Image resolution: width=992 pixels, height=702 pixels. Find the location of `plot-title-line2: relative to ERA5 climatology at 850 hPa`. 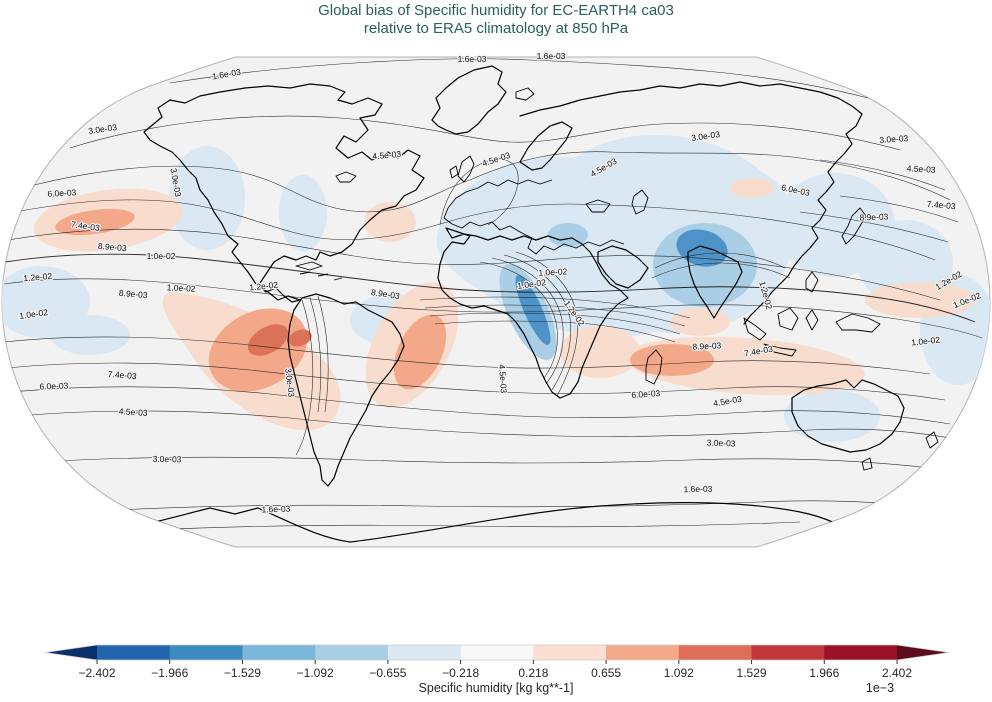

plot-title-line2: relative to ERA5 climatology at 850 hPa is located at coordinates (496, 28).